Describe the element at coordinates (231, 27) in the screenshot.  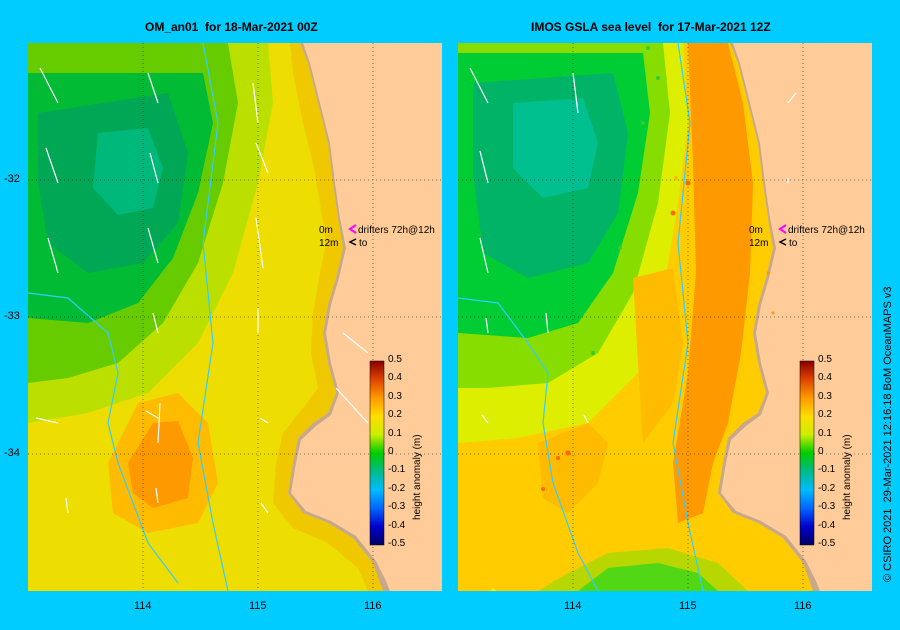
I see `left-panel-title: OM_an01 for 18-Mar-2021 00Z` at that location.